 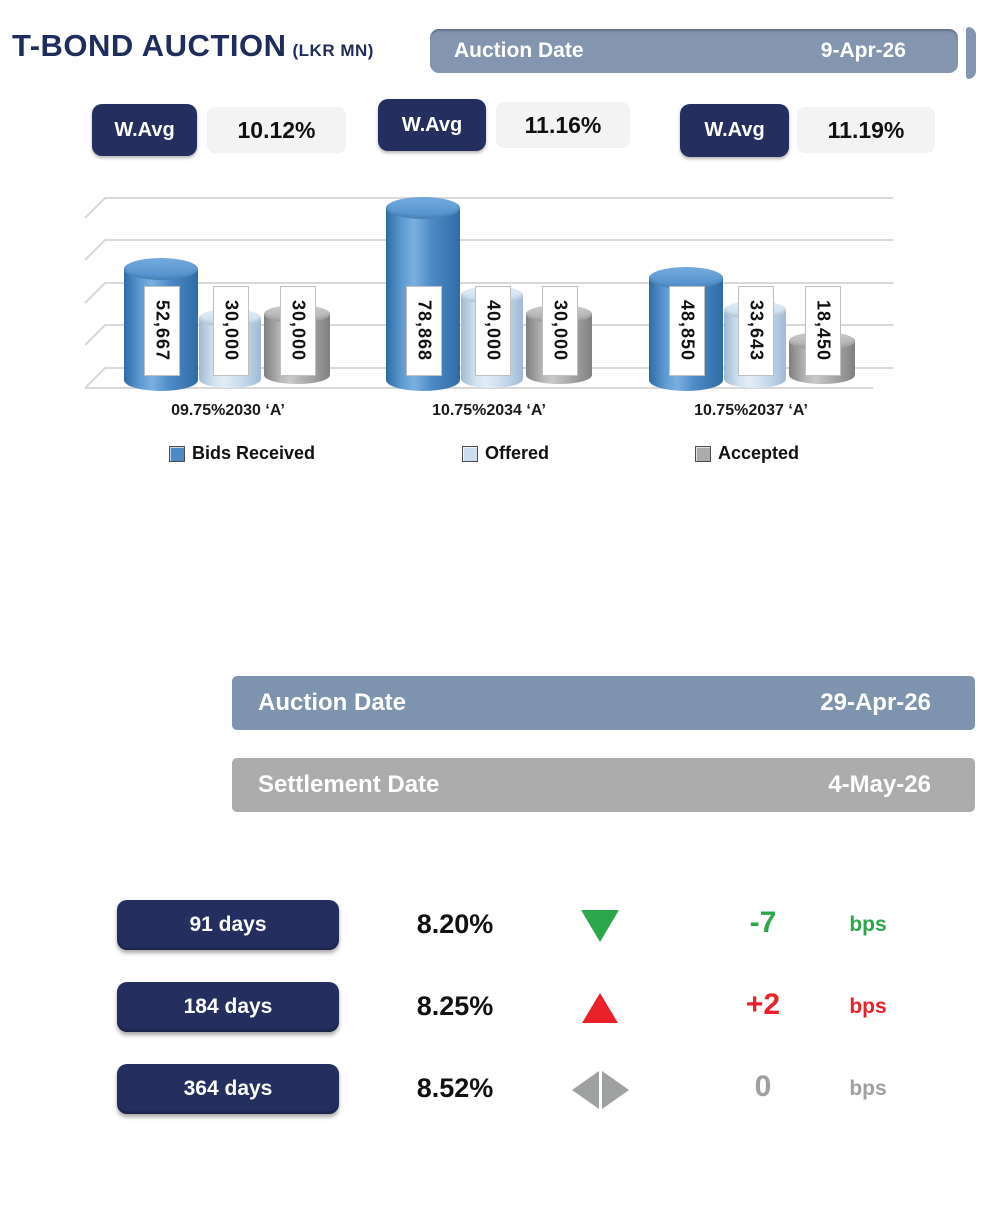 I want to click on wavg-badge-2: W.Avg, so click(x=432, y=125).